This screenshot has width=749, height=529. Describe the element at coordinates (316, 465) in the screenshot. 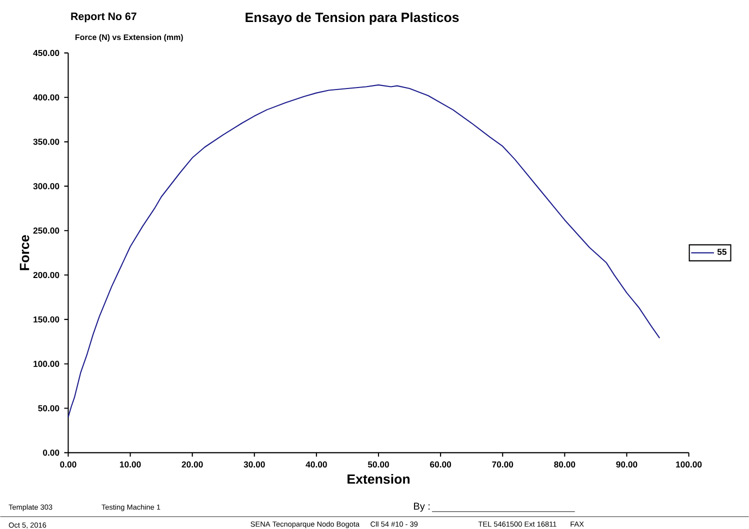

I see `x-tick-label: 40.00` at that location.